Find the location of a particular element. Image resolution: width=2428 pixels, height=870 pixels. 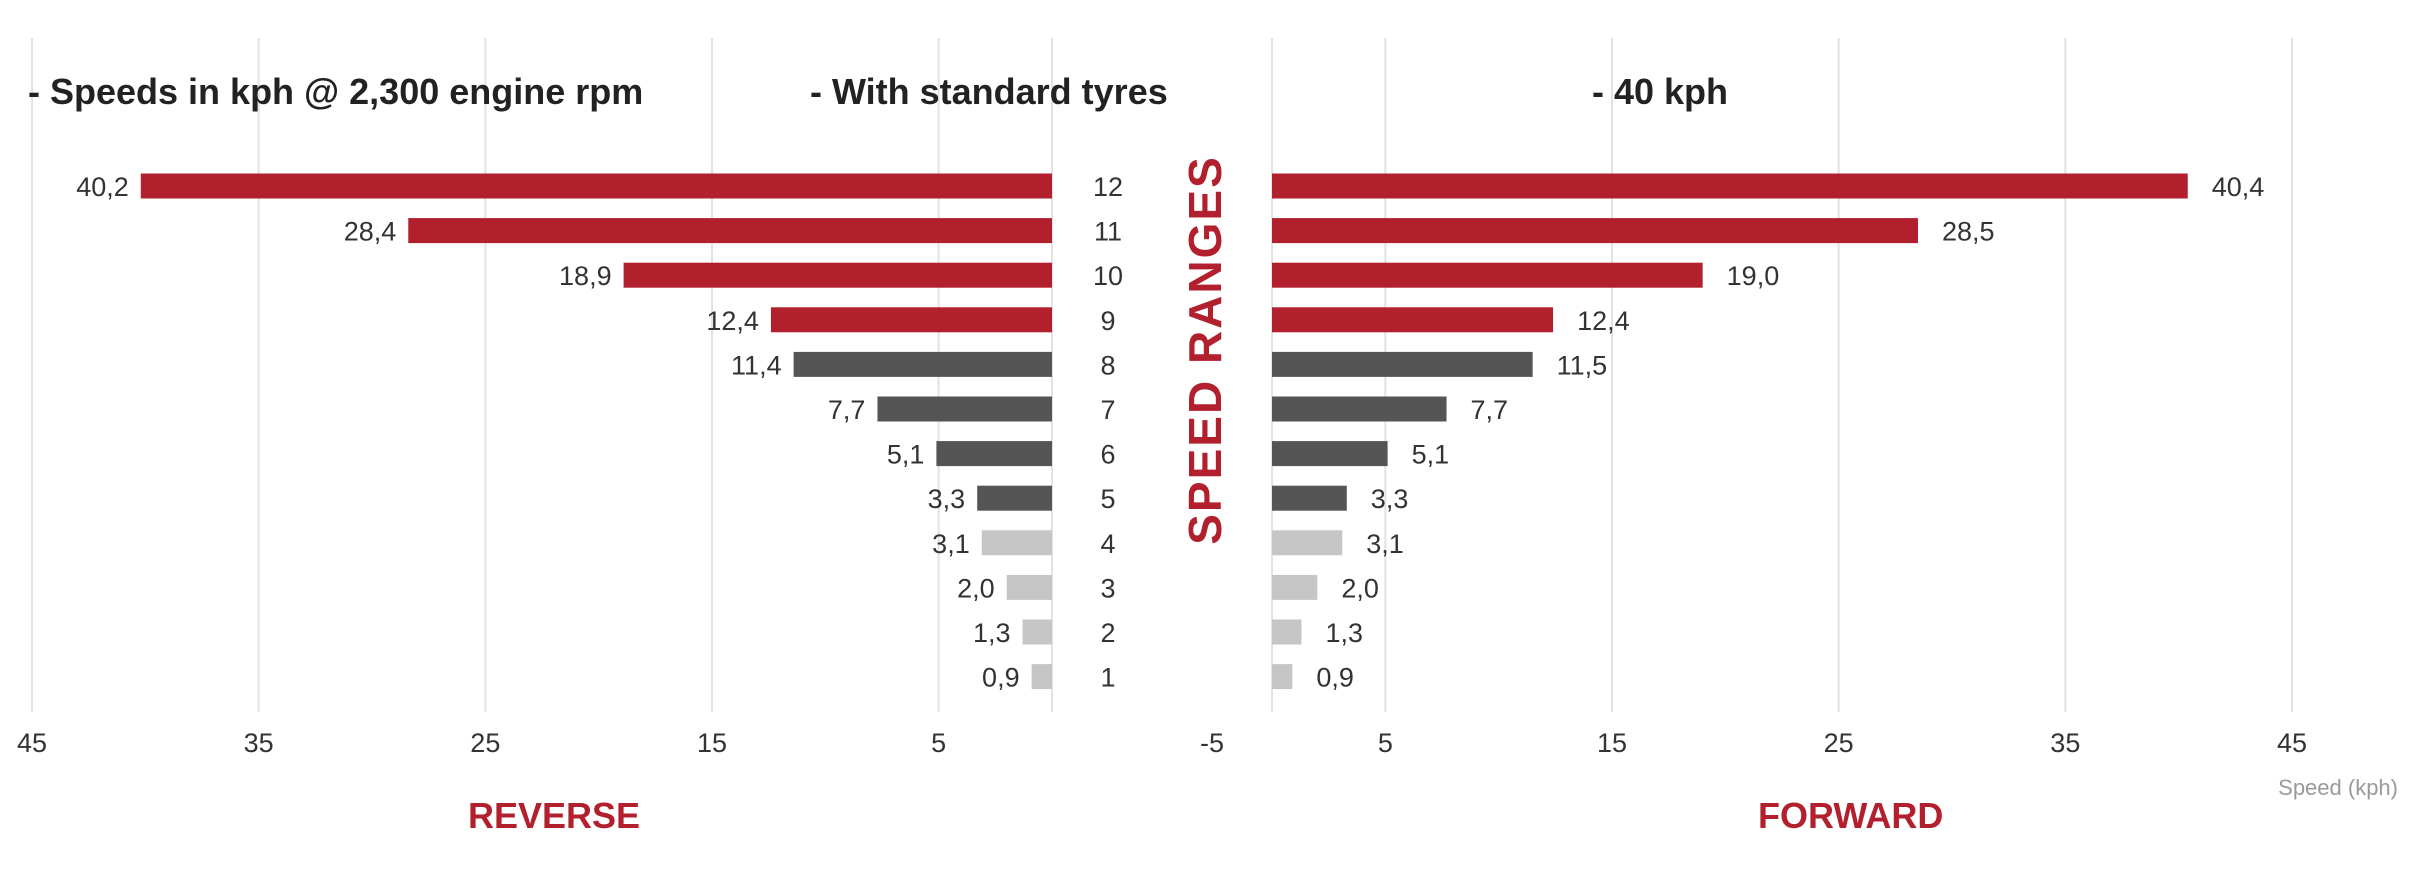

forward-value-label: 5,1 is located at coordinates (1431, 455).